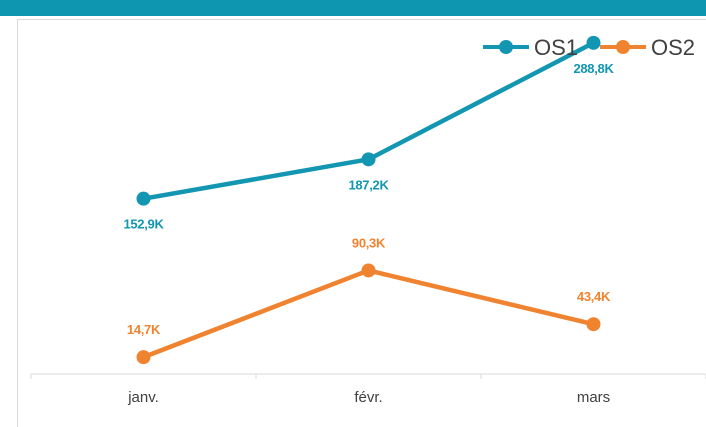 This screenshot has width=706, height=427. What do you see at coordinates (673, 47) in the screenshot?
I see `legend-label-os2: OS2` at bounding box center [673, 47].